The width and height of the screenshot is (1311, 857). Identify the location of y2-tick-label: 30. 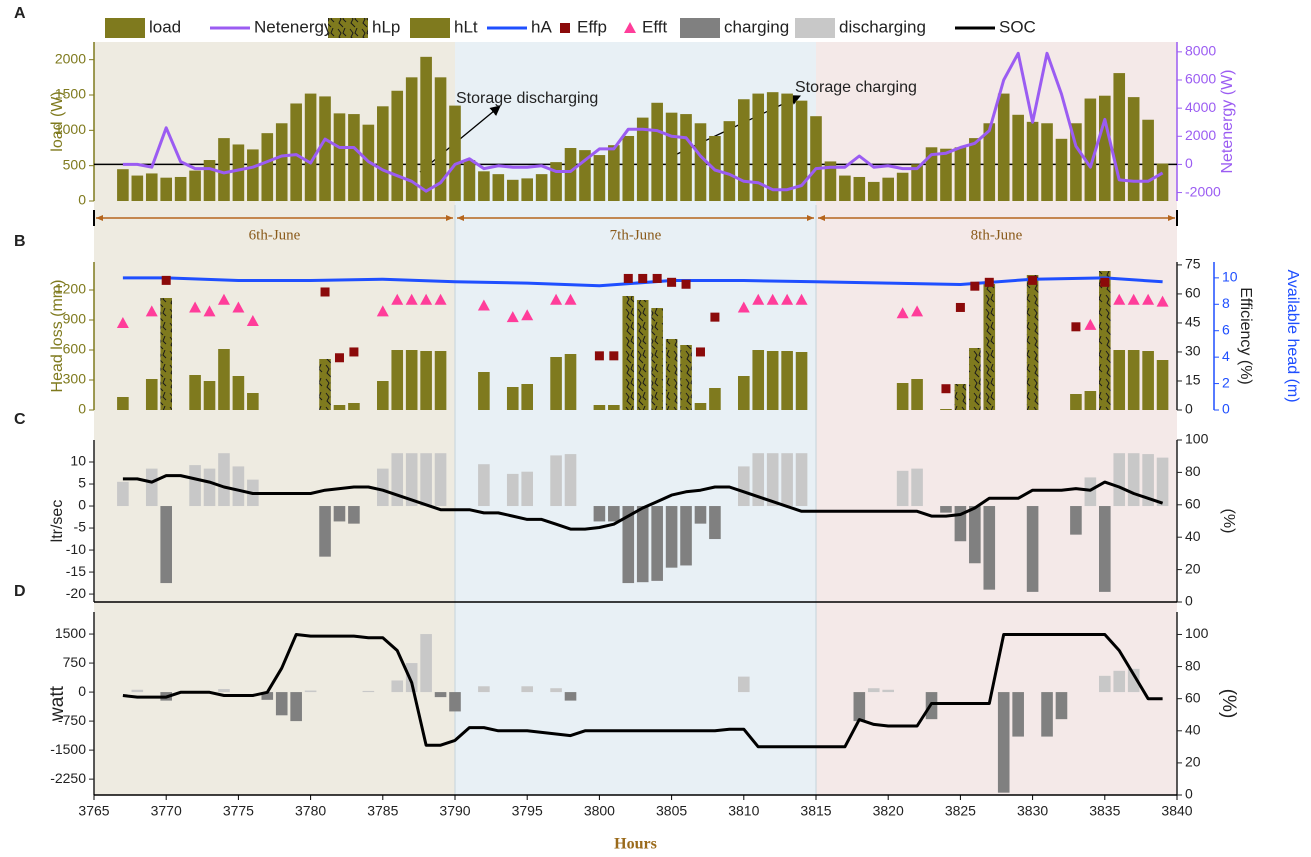
(1193, 351).